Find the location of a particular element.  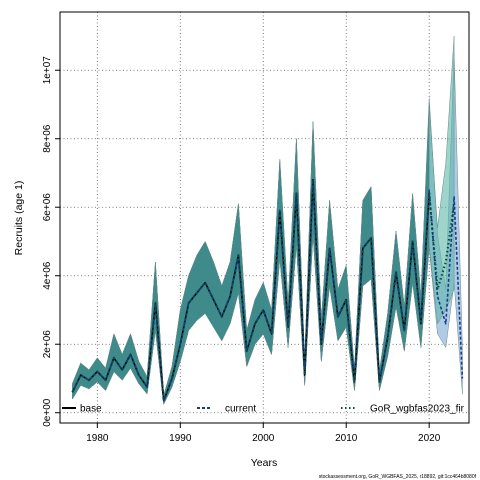

x-tick-label: 2020 is located at coordinates (429, 438).